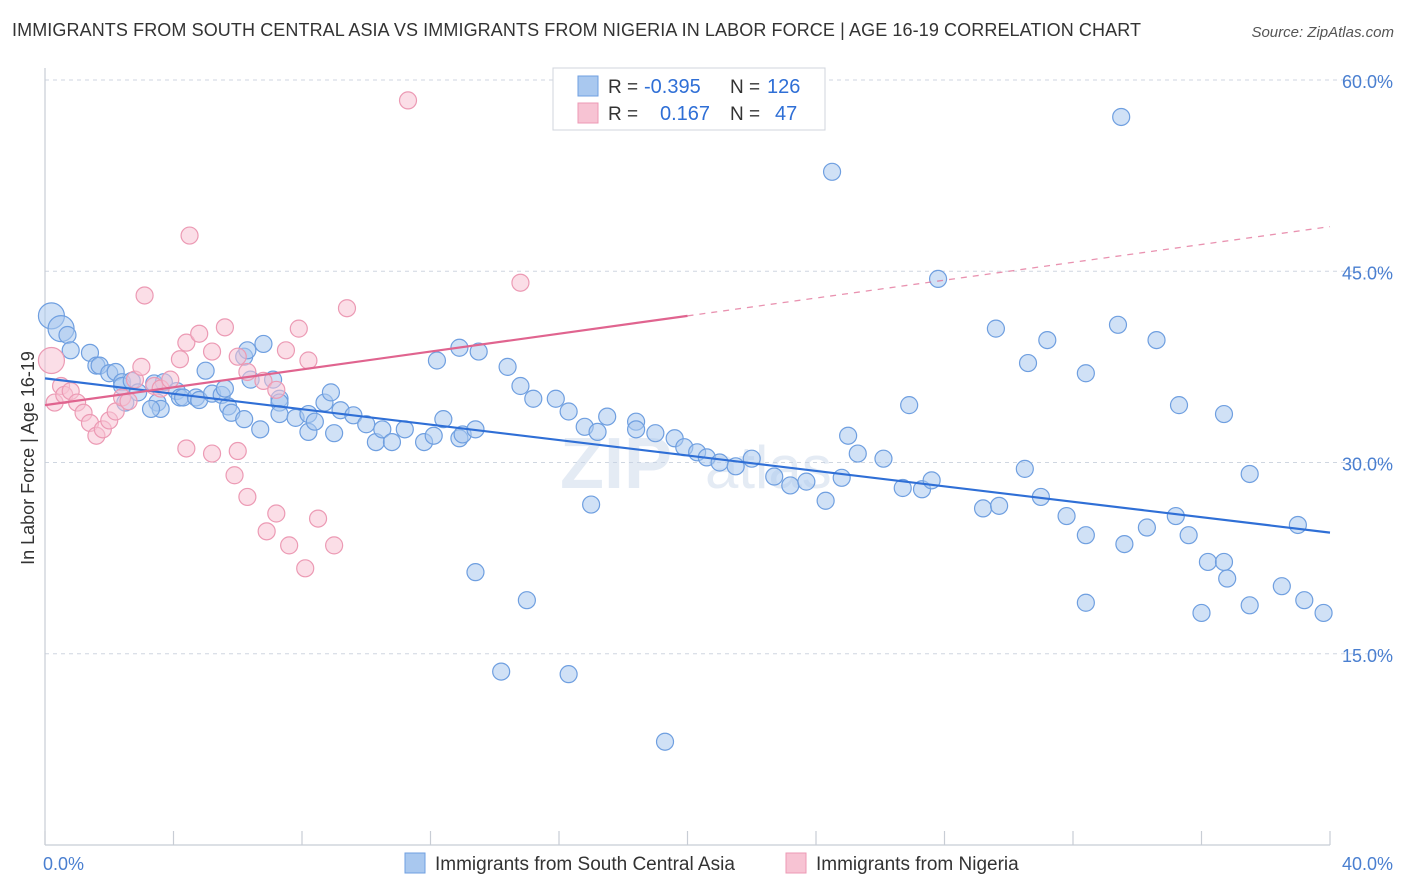 This screenshot has width=1406, height=892. I want to click on bottom-legend-swatch-pink, so click(796, 863).